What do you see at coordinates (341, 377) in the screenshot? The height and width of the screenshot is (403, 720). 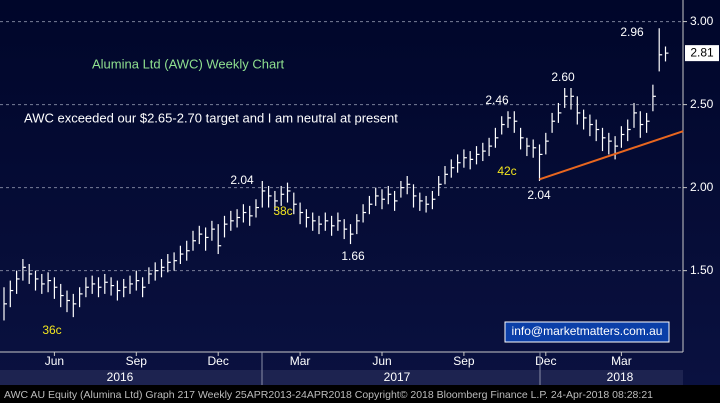 I see `year-band` at bounding box center [341, 377].